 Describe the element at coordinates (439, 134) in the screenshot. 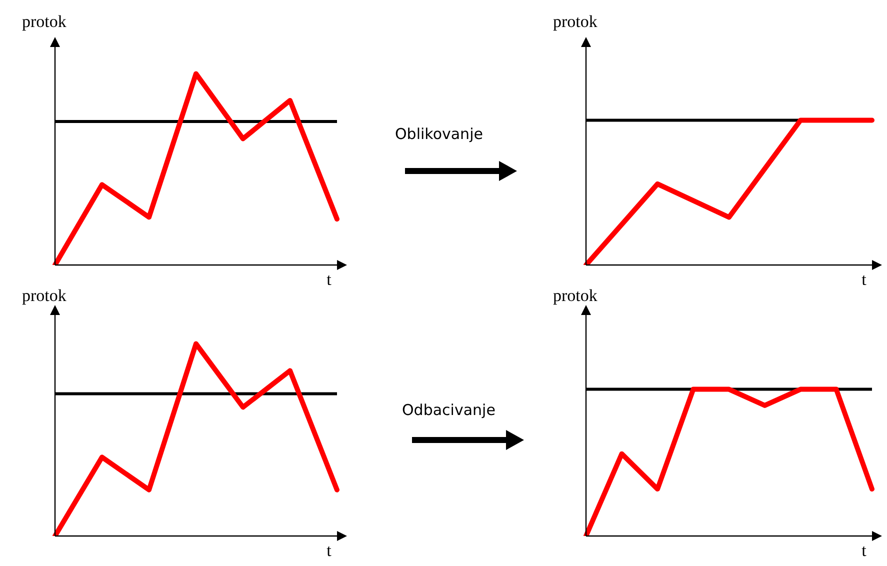

I see `text: Oblikovanje` at that location.